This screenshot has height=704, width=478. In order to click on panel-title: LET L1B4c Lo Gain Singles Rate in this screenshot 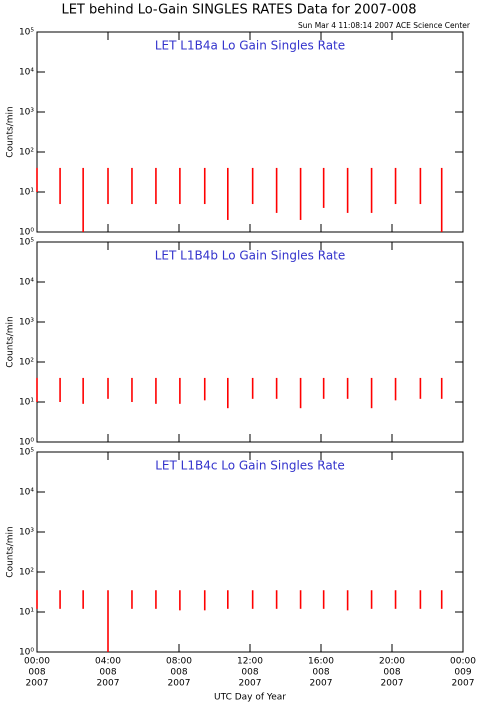, I will do `click(250, 466)`.